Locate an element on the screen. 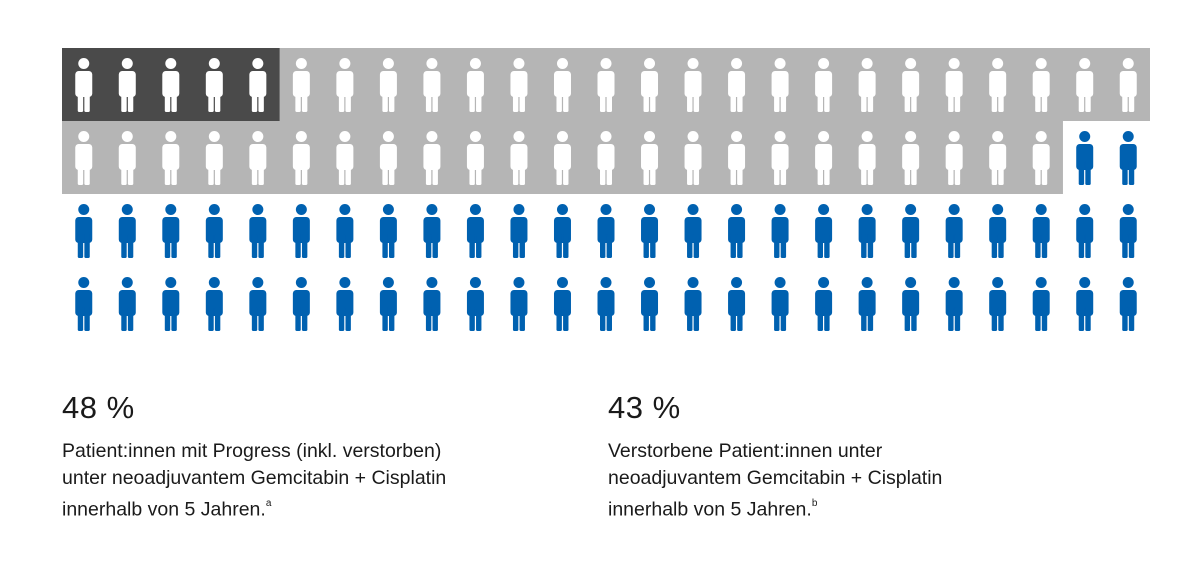  footnote-marker: b is located at coordinates (814, 503).